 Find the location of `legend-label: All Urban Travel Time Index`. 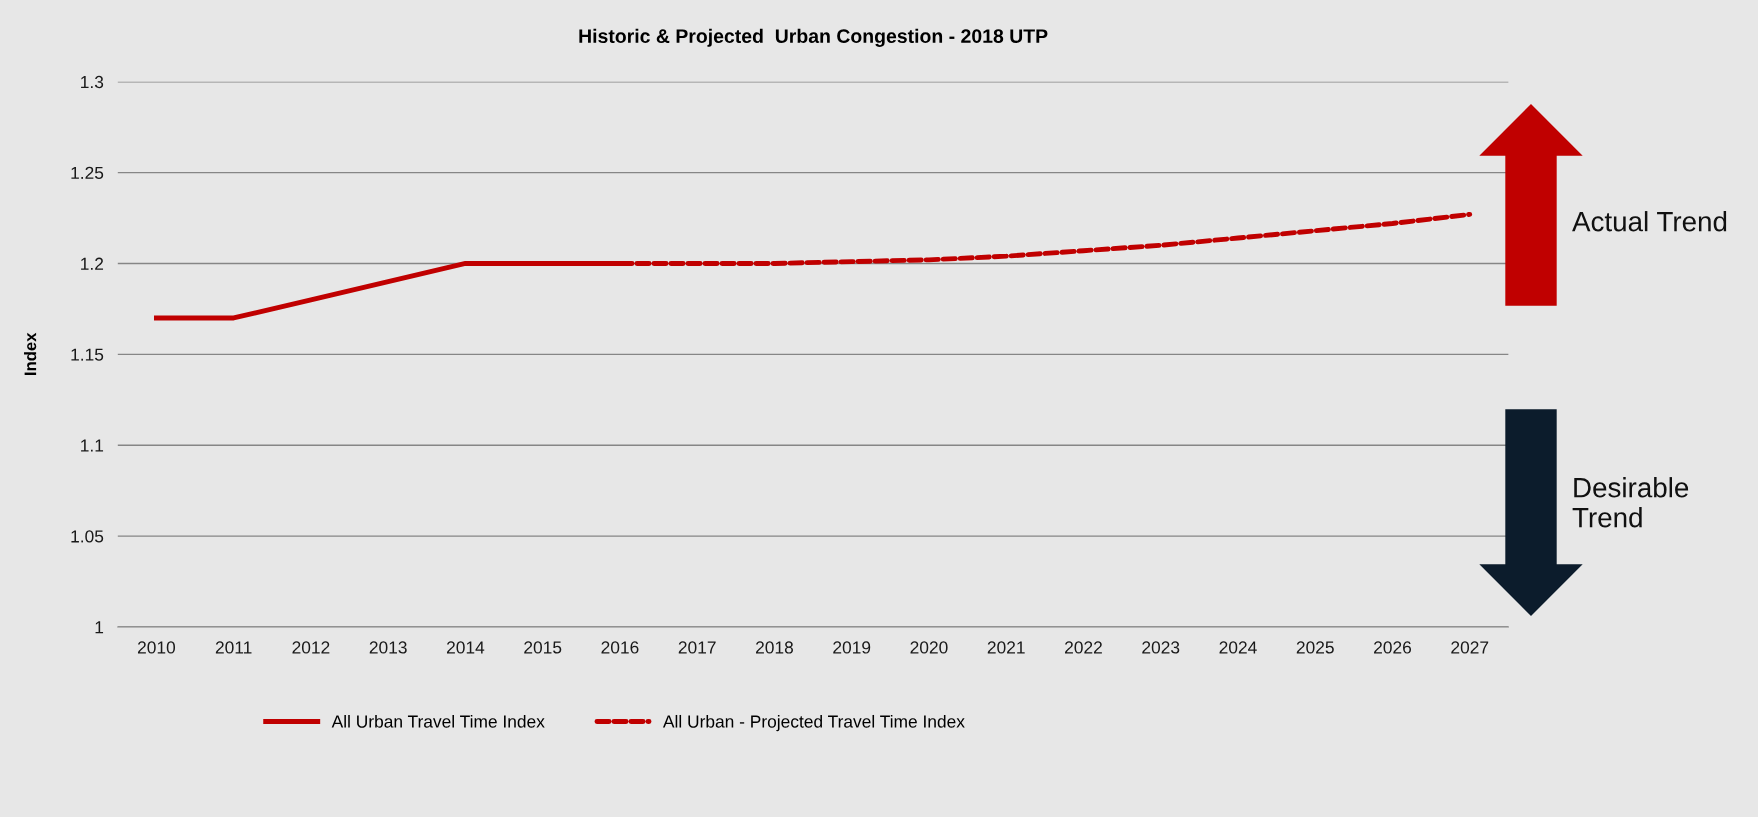

legend-label: All Urban Travel Time Index is located at coordinates (438, 721).